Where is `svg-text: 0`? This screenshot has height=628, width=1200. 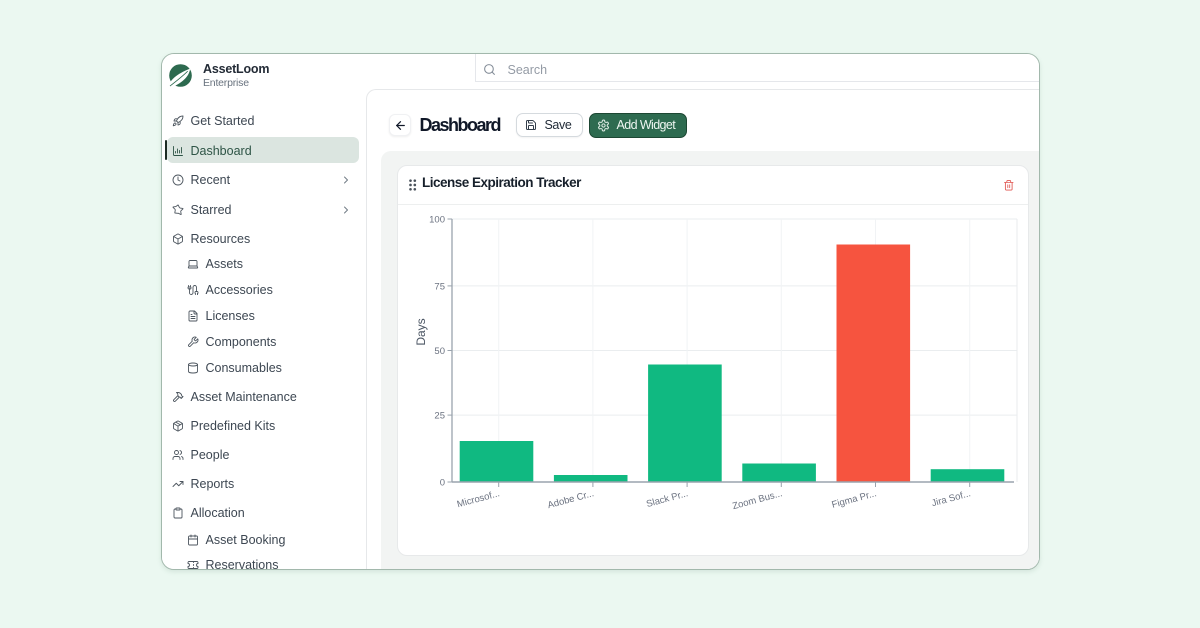 svg-text: 0 is located at coordinates (442, 482).